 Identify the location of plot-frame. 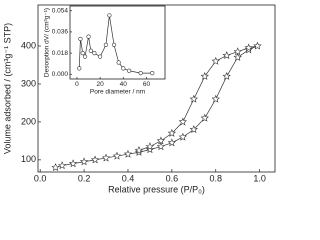
(117, 42).